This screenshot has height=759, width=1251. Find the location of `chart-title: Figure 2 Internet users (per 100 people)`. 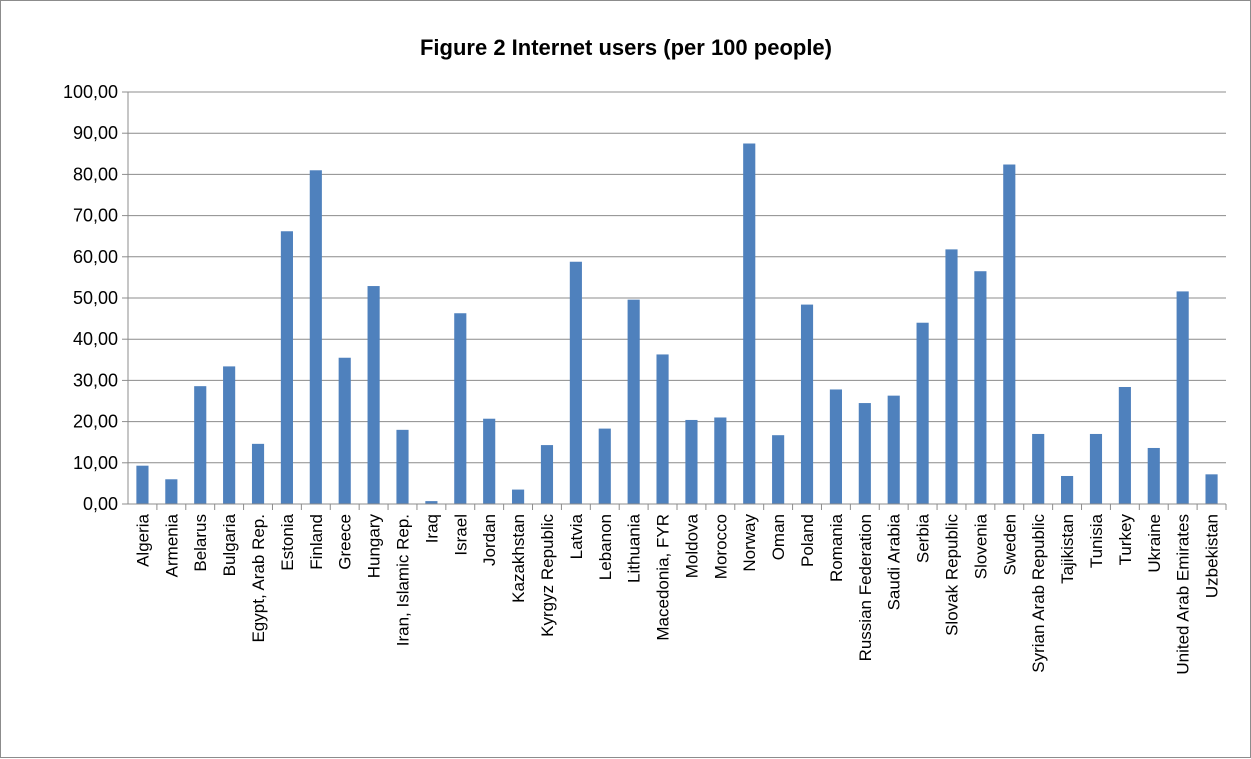

chart-title: Figure 2 Internet users (per 100 people) is located at coordinates (626, 47).